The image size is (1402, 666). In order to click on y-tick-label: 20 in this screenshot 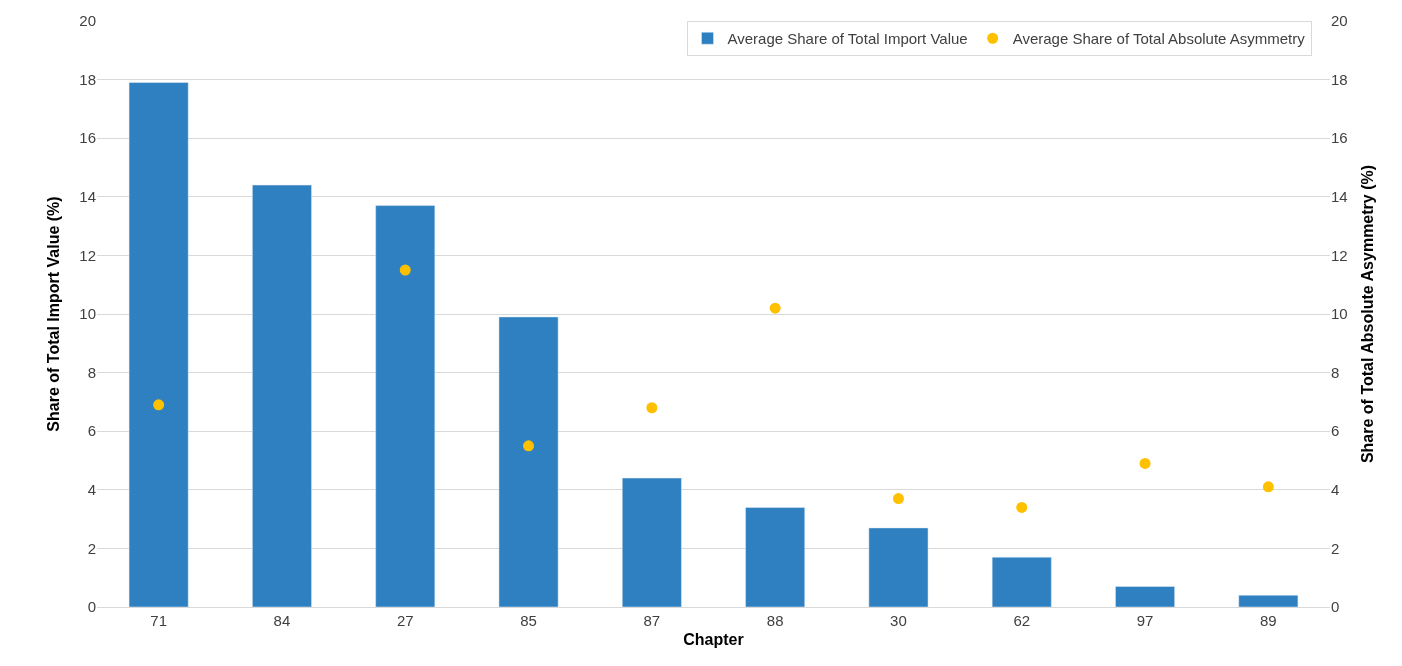, I will do `click(87, 21)`.